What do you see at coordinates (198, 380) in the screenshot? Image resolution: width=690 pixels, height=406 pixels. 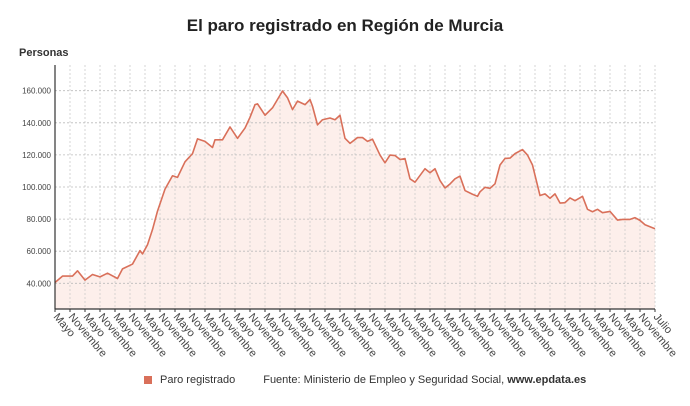 I see `legend-label: Paro registrado` at bounding box center [198, 380].